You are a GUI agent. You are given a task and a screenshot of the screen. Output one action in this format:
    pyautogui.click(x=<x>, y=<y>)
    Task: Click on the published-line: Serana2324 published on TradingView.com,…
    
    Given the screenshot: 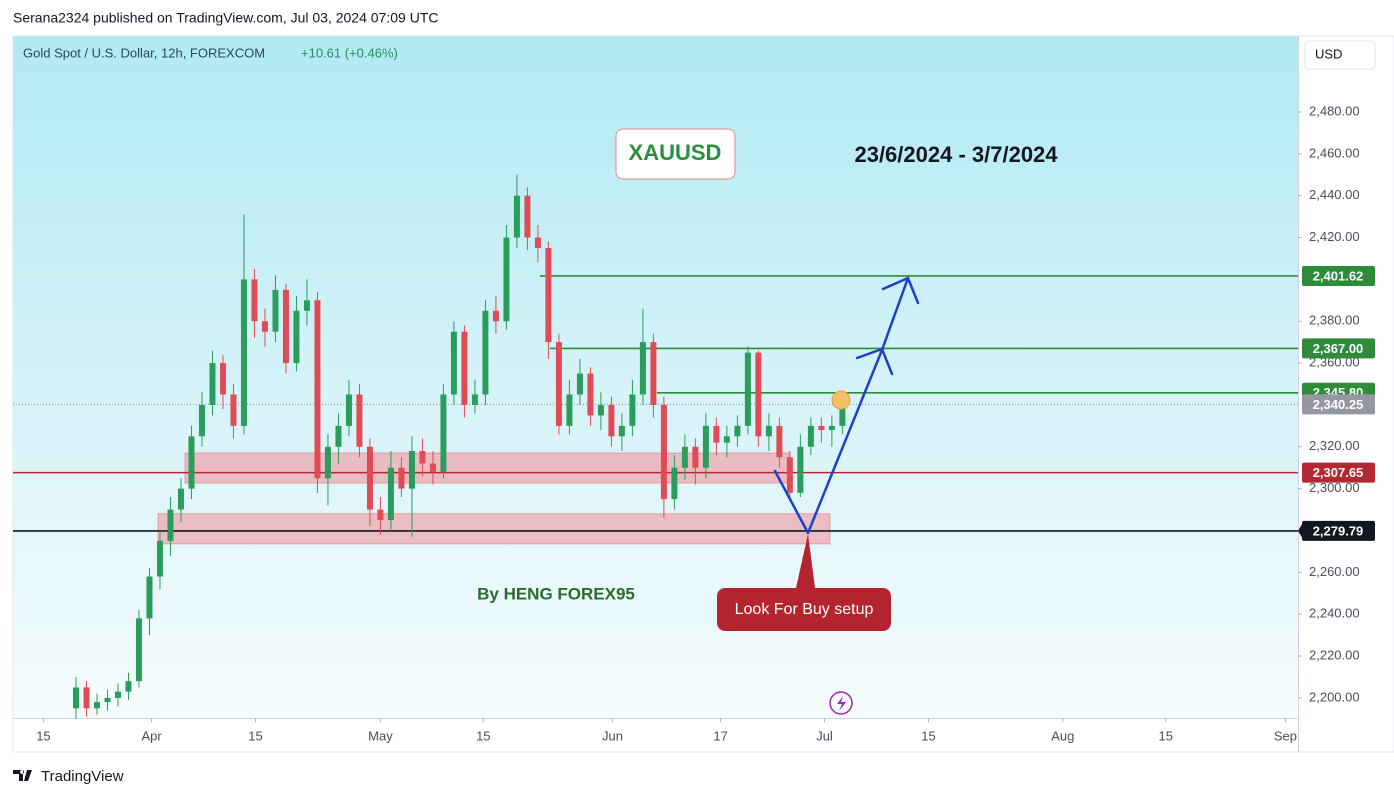 What is the action you would take?
    pyautogui.click(x=225, y=18)
    